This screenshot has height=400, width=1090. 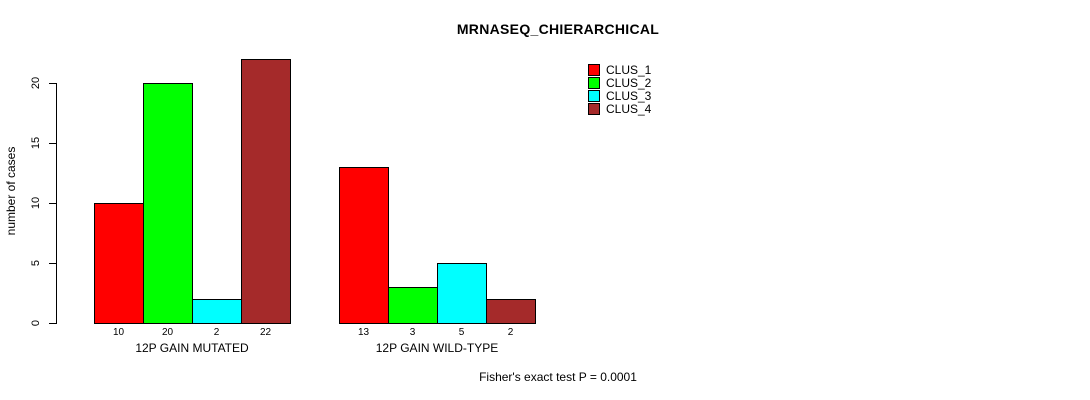 What do you see at coordinates (265, 332) in the screenshot?
I see `bar-value-label: 22` at bounding box center [265, 332].